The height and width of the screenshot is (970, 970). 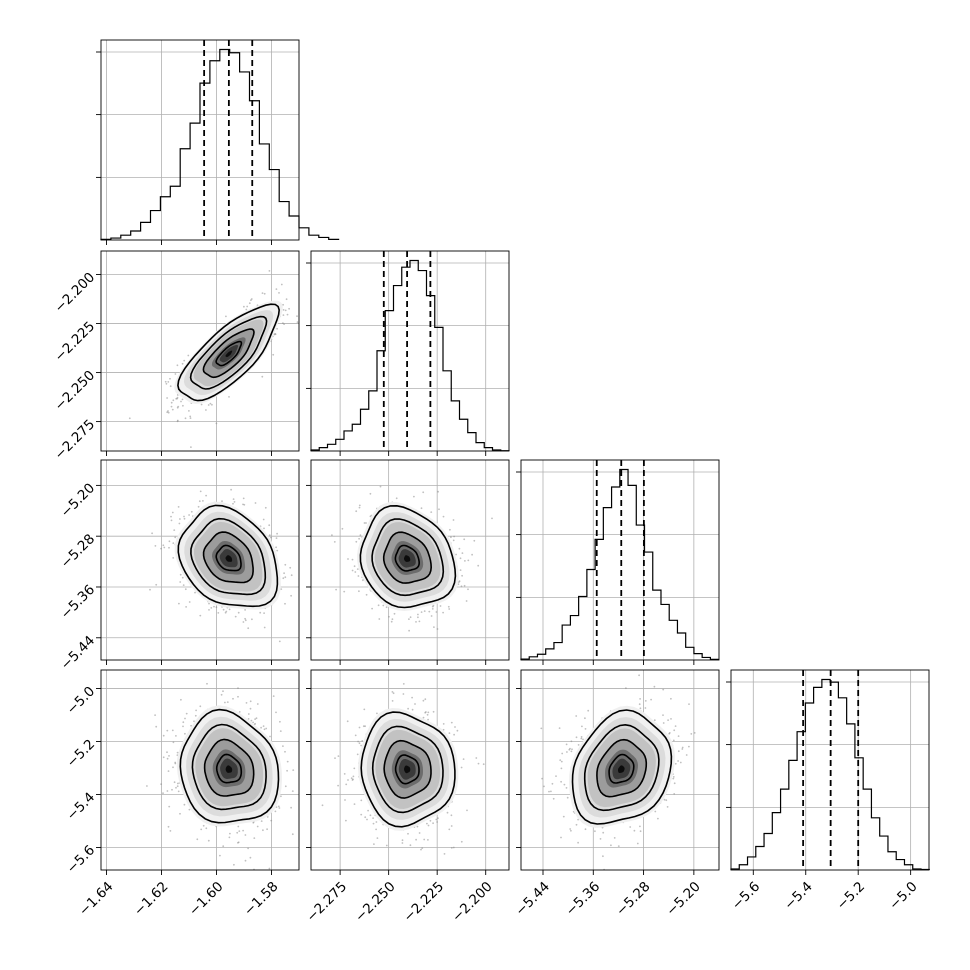 What do you see at coordinates (81, 859) in the screenshot?
I see `y-tick-label-4-1: −5.6` at bounding box center [81, 859].